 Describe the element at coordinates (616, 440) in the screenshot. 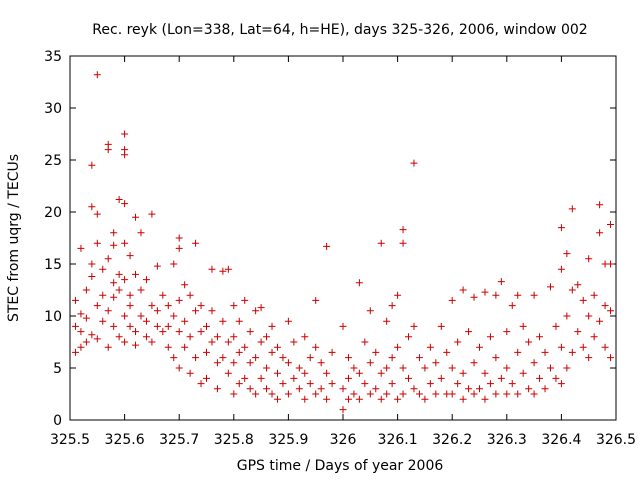

I see `x-tick-label: 326.5` at that location.